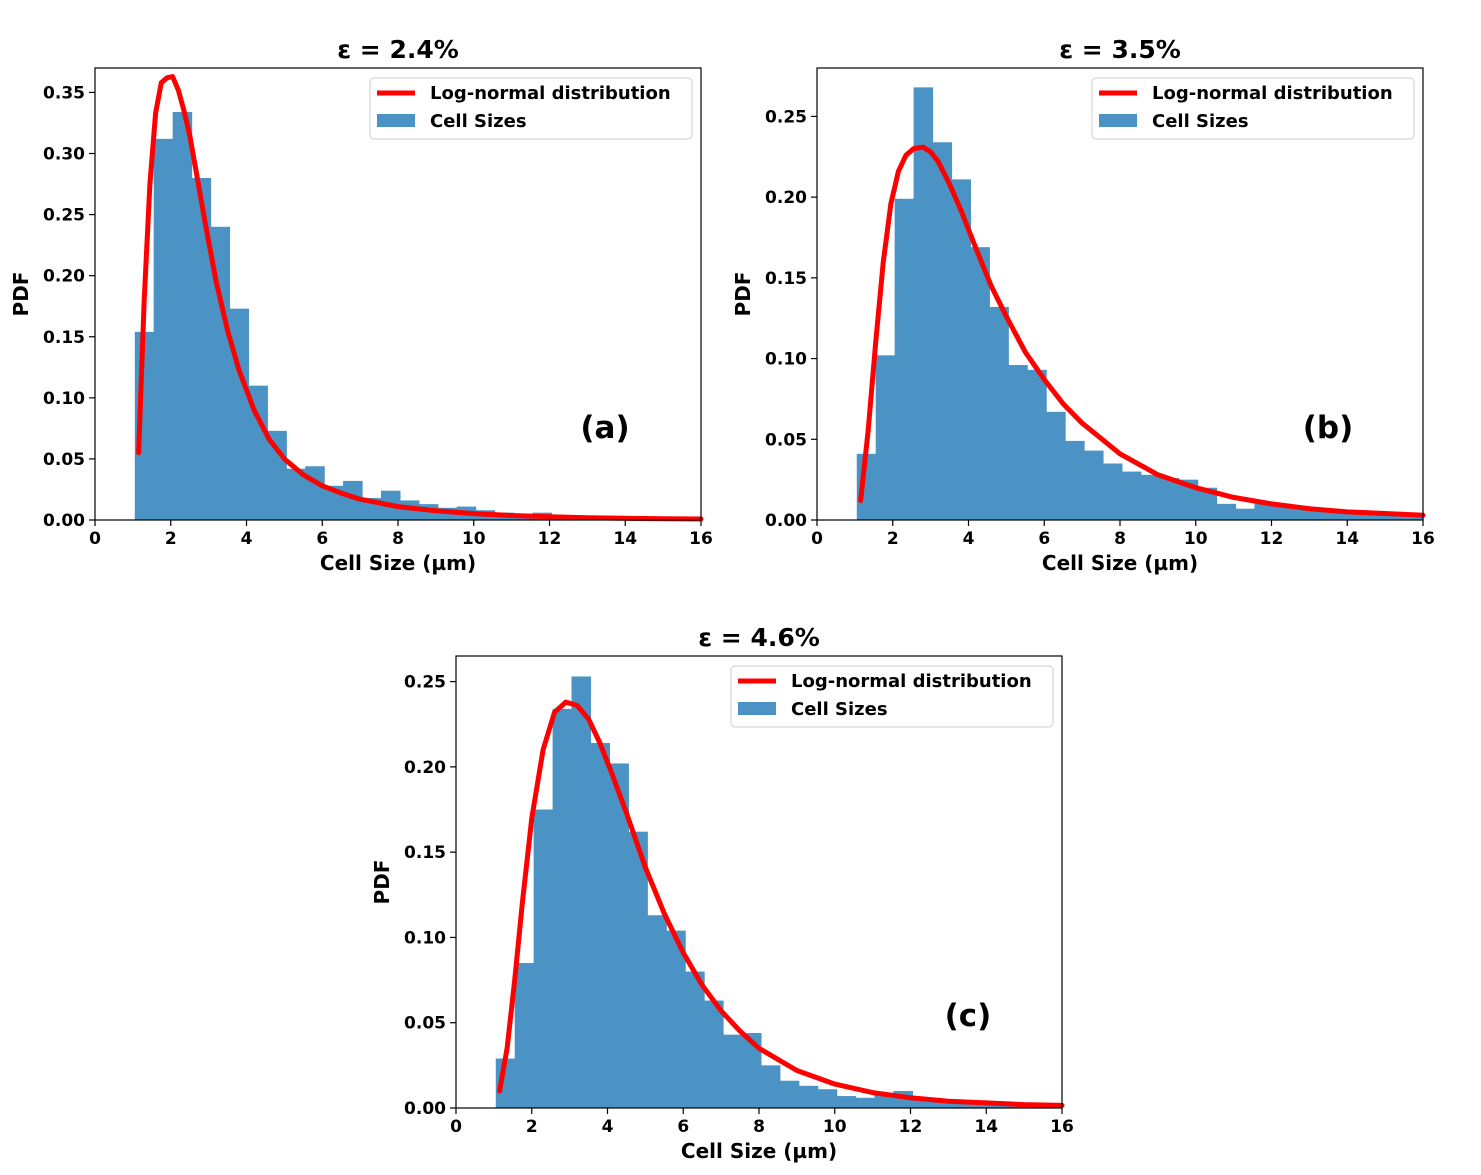 Image resolution: width=1481 pixels, height=1175 pixels. What do you see at coordinates (759, 637) in the screenshot?
I see `chart-title: ε = 4.6%` at bounding box center [759, 637].